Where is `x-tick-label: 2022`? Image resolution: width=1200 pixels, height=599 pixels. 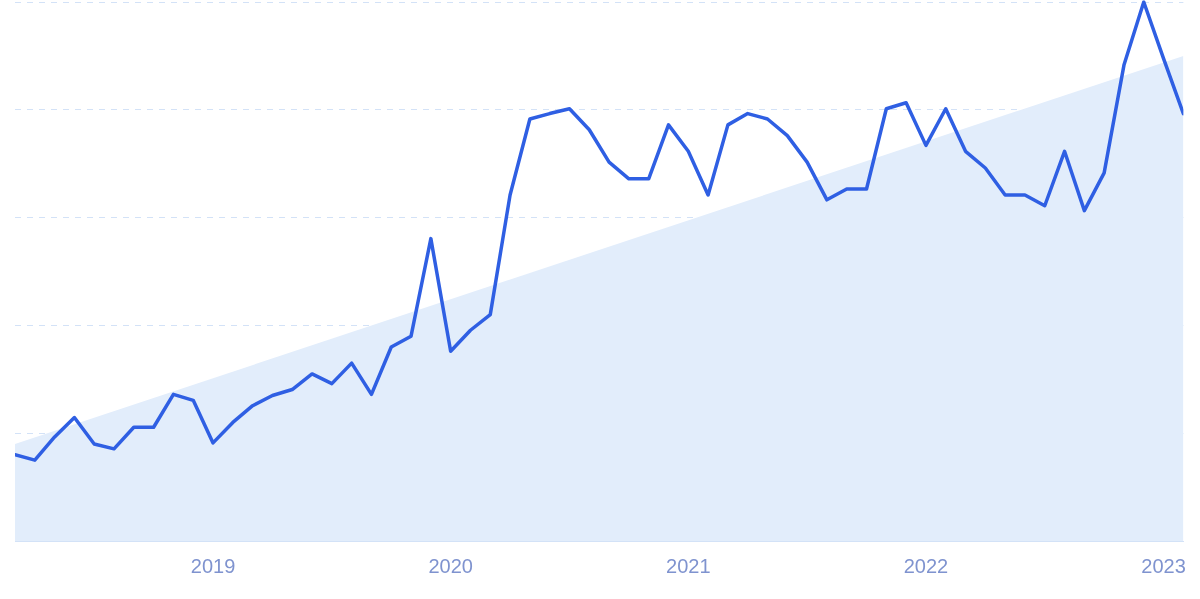 x-tick-label: 2022 is located at coordinates (926, 565).